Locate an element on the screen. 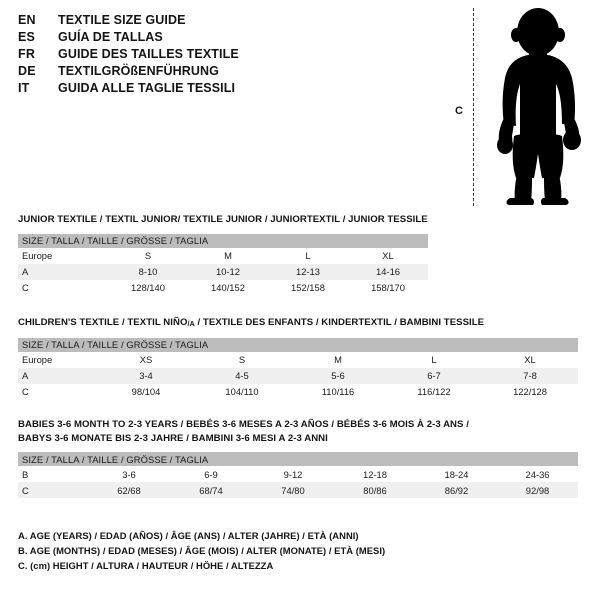  cell-value: 86/92 is located at coordinates (456, 490).